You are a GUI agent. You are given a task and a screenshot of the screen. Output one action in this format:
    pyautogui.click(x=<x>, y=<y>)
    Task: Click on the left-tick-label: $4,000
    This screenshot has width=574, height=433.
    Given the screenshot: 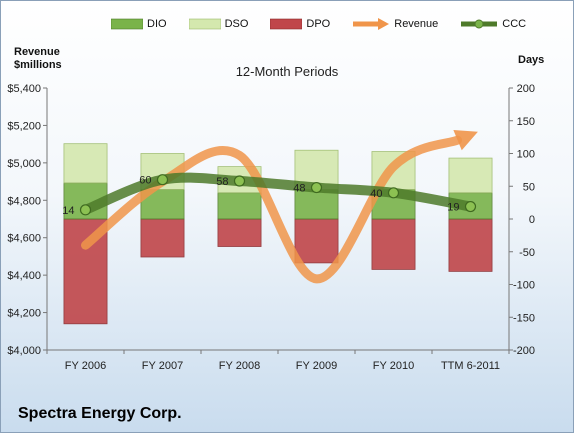 What is the action you would take?
    pyautogui.click(x=24, y=351)
    